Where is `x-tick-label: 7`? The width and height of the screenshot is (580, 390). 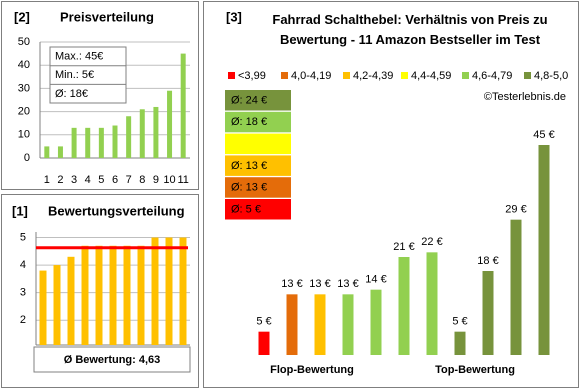
x-tick-label: 7 is located at coordinates (129, 180).